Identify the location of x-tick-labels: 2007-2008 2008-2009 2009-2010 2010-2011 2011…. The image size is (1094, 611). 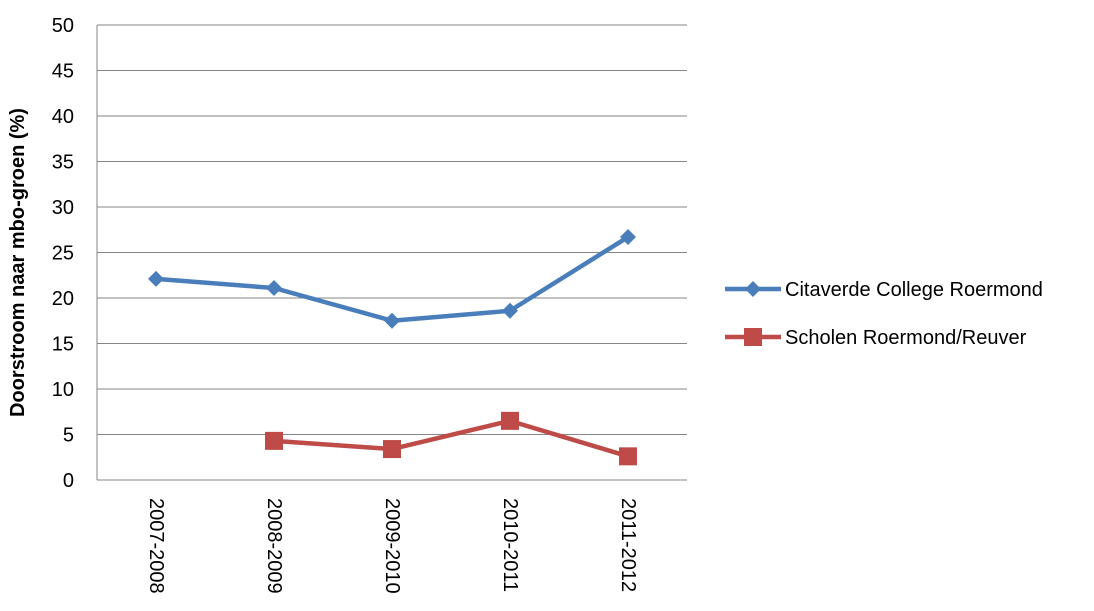
(392, 546).